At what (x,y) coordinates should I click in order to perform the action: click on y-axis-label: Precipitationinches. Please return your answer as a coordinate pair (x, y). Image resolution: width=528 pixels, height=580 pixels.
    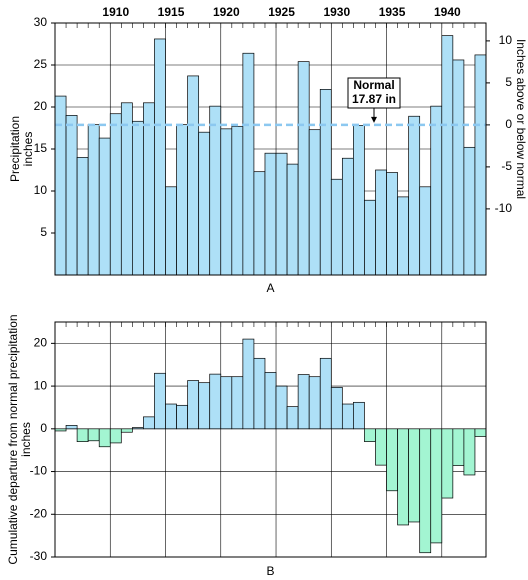
    Looking at the image, I should click on (21, 149).